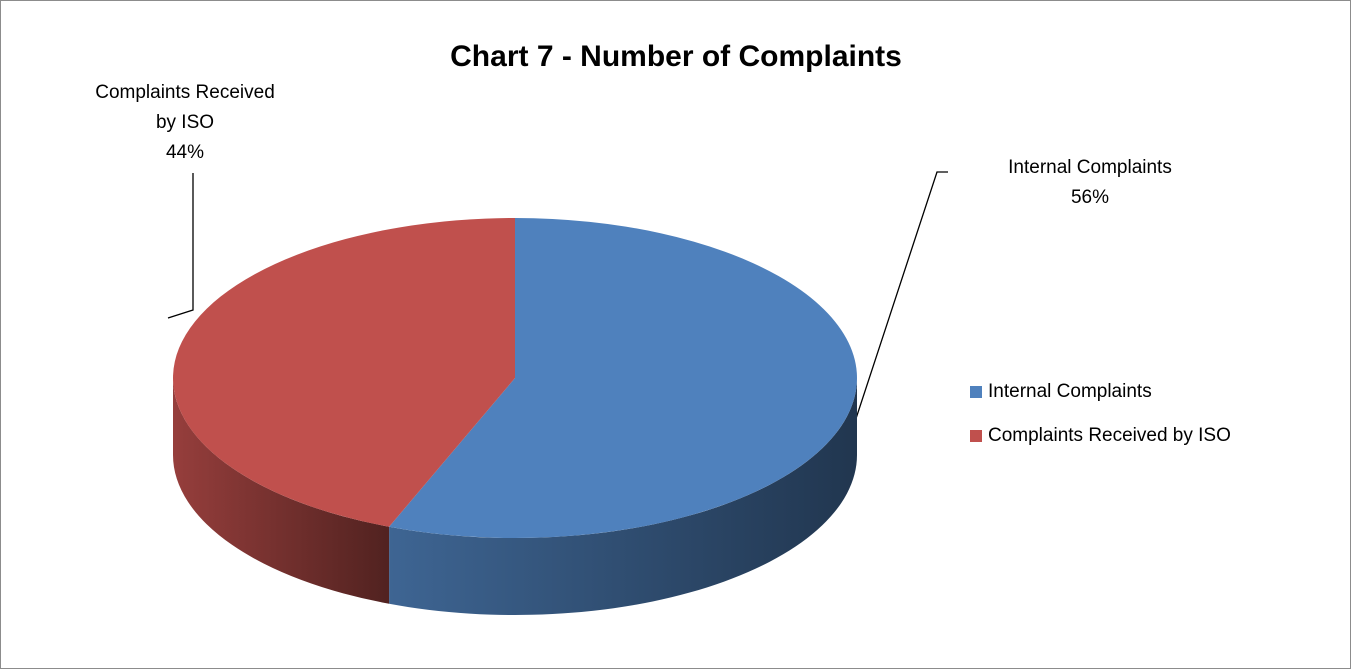 Image resolution: width=1351 pixels, height=669 pixels. Describe the element at coordinates (185, 152) in the screenshot. I see `data-label-value: 44%` at that location.